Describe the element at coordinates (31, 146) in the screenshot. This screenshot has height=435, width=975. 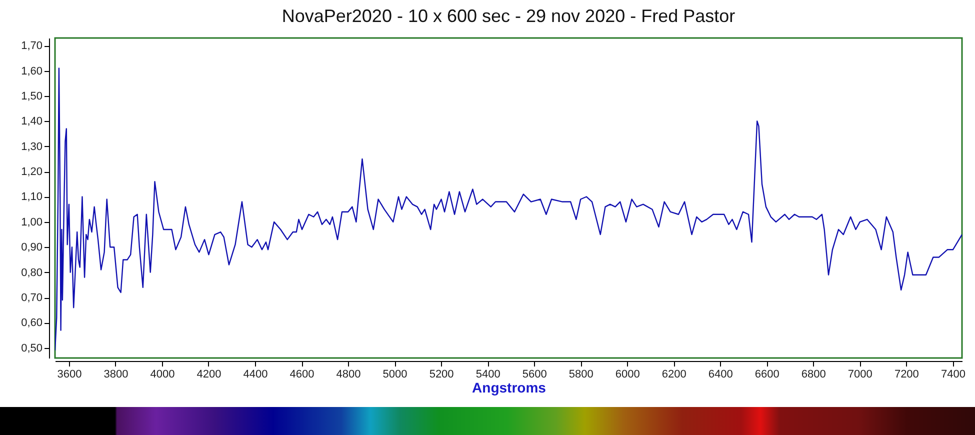
I see `y-tick-label: 1,30` at that location.